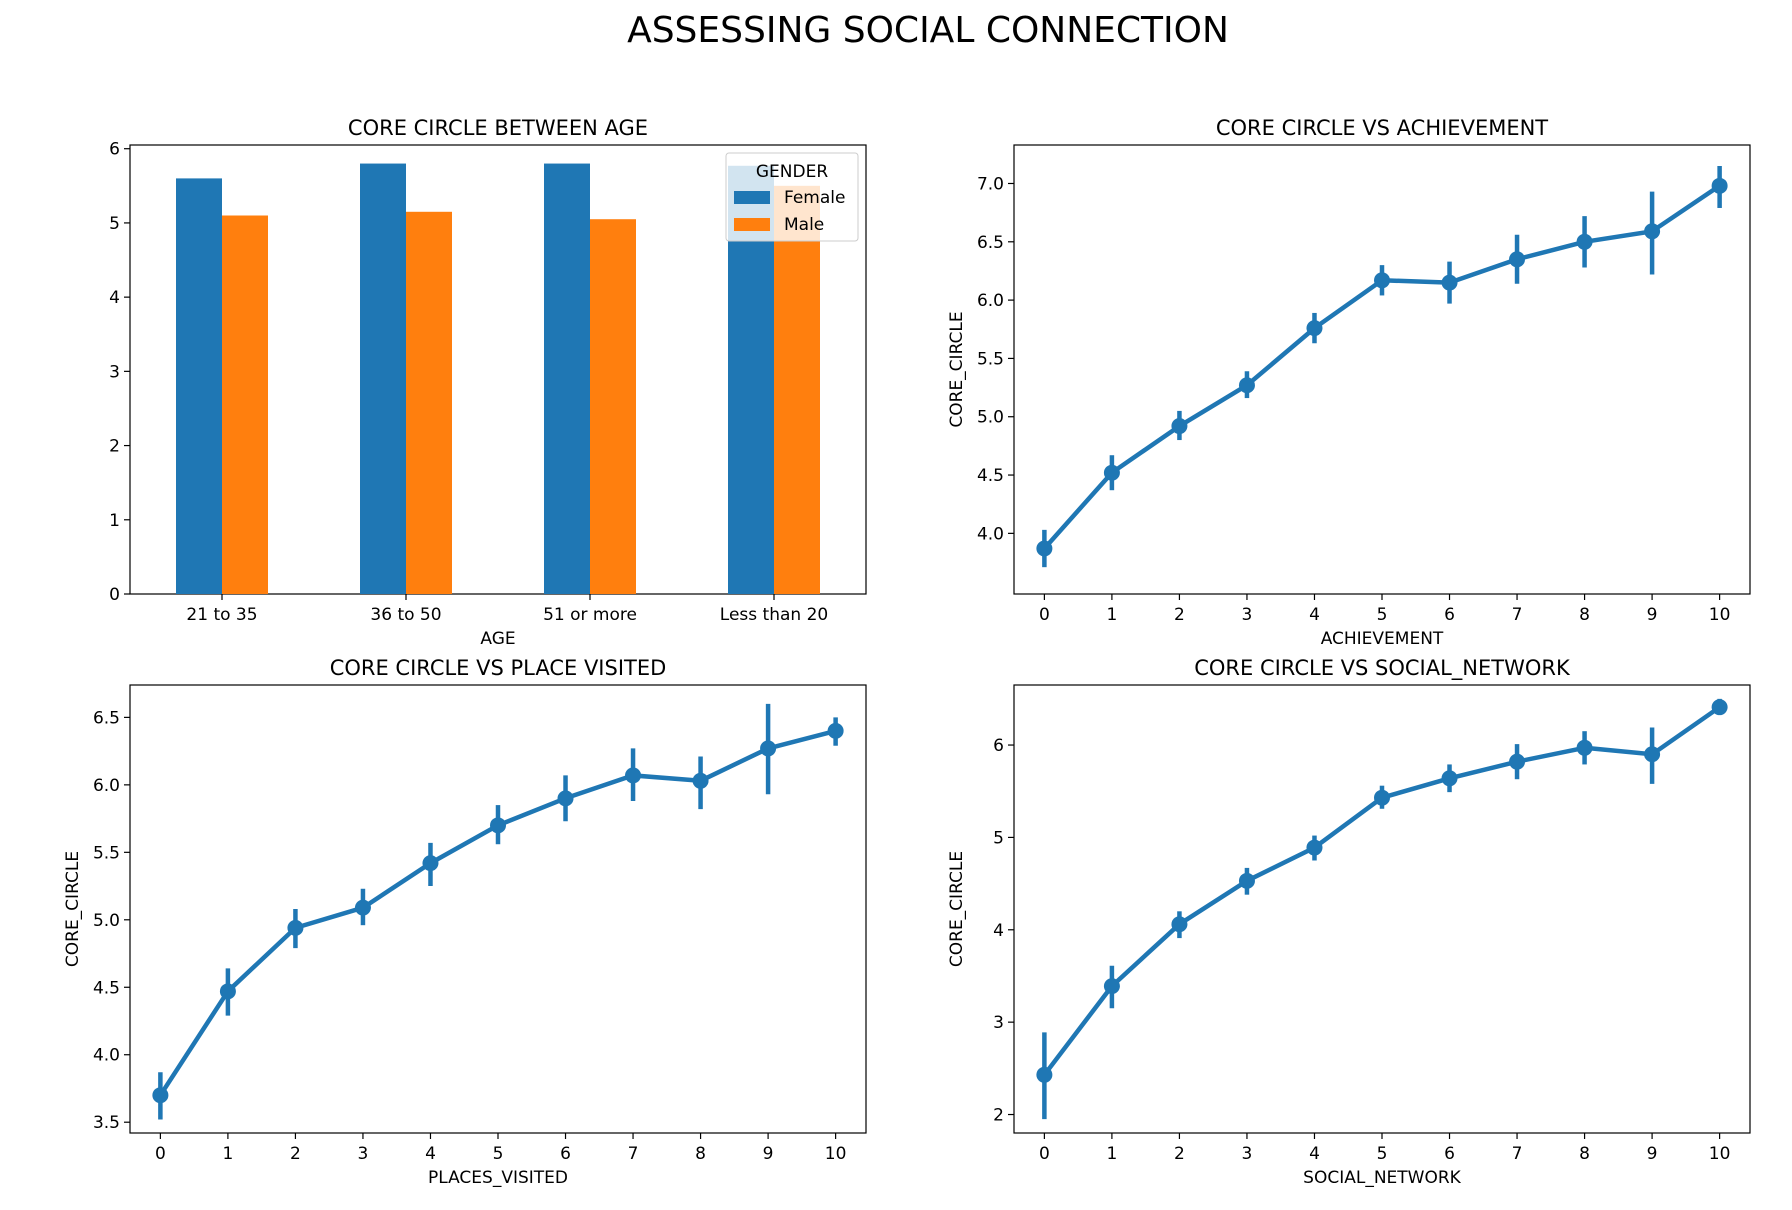 This screenshot has width=1792, height=1210. Describe the element at coordinates (990, 534) in the screenshot. I see `y-tick-label: 4.0` at that location.